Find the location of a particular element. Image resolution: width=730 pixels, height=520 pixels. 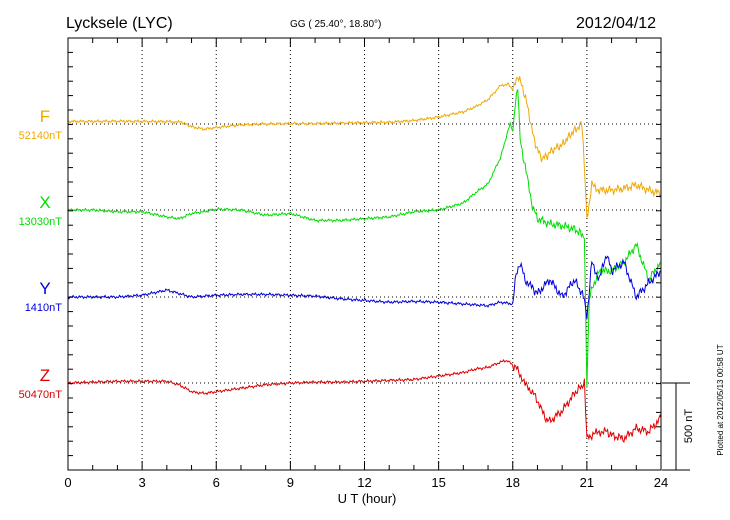

x-tick-labels: 0 3 6 9 12 15 18 21 24 is located at coordinates (366, 482).